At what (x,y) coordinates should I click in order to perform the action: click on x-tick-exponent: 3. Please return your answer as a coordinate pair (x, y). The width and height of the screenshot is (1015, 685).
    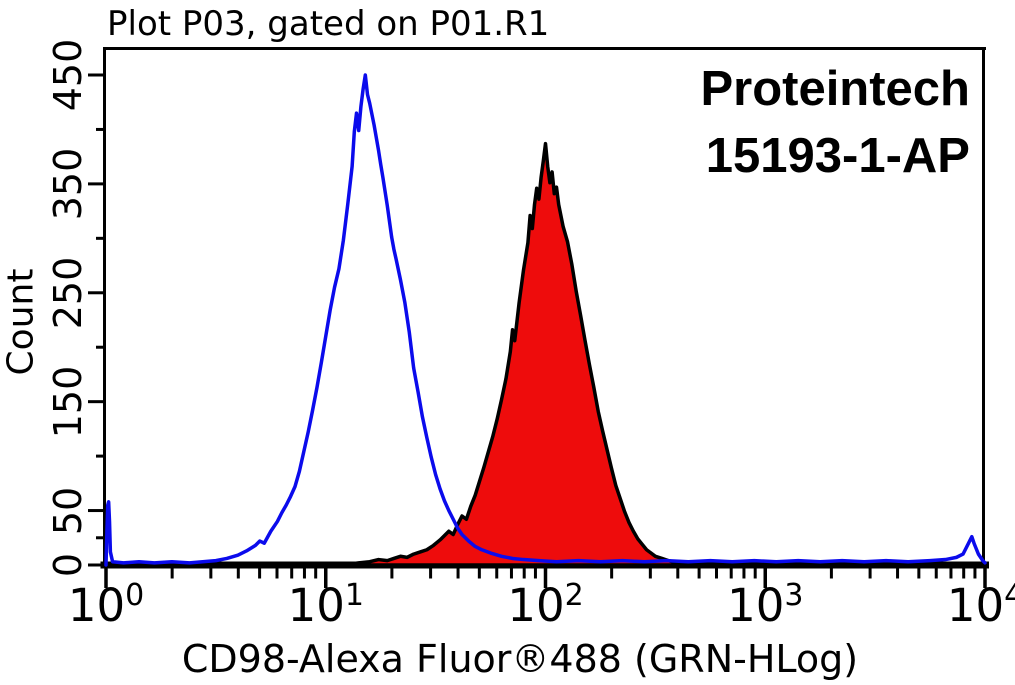
    Looking at the image, I should click on (794, 595).